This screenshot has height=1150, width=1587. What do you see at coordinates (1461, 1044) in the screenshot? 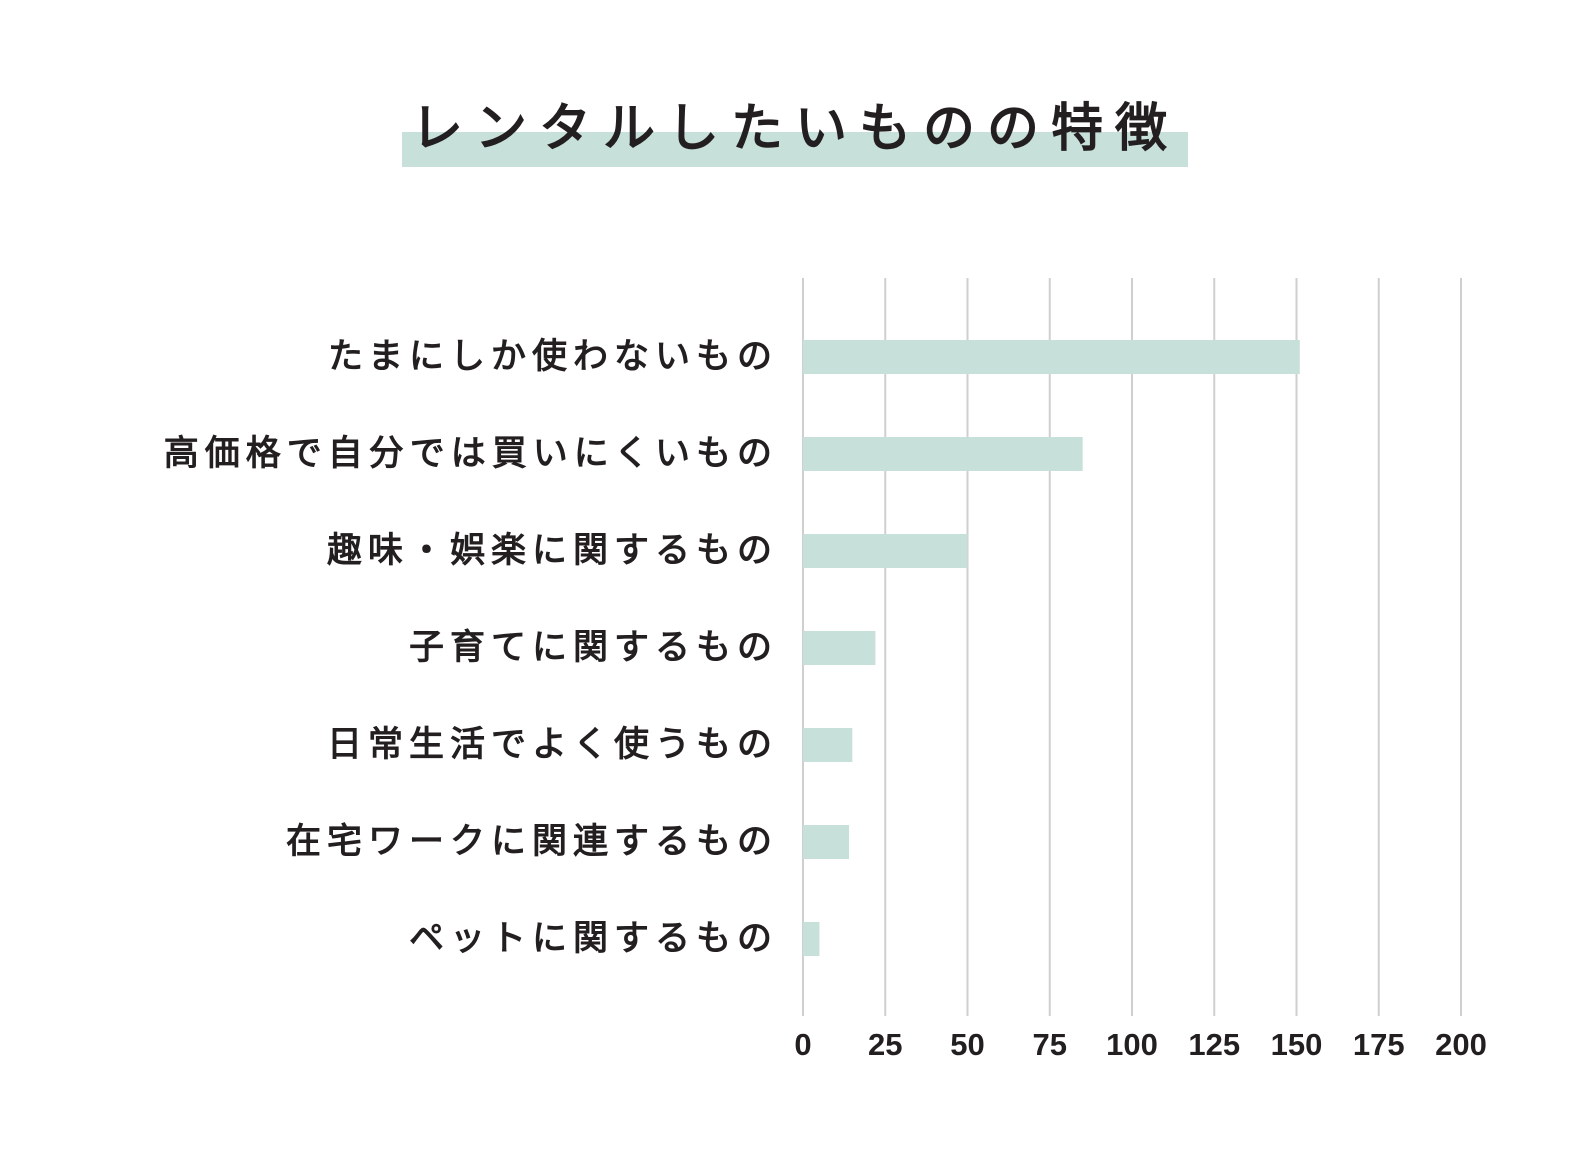
I see `x-tick-label: 200` at bounding box center [1461, 1044].